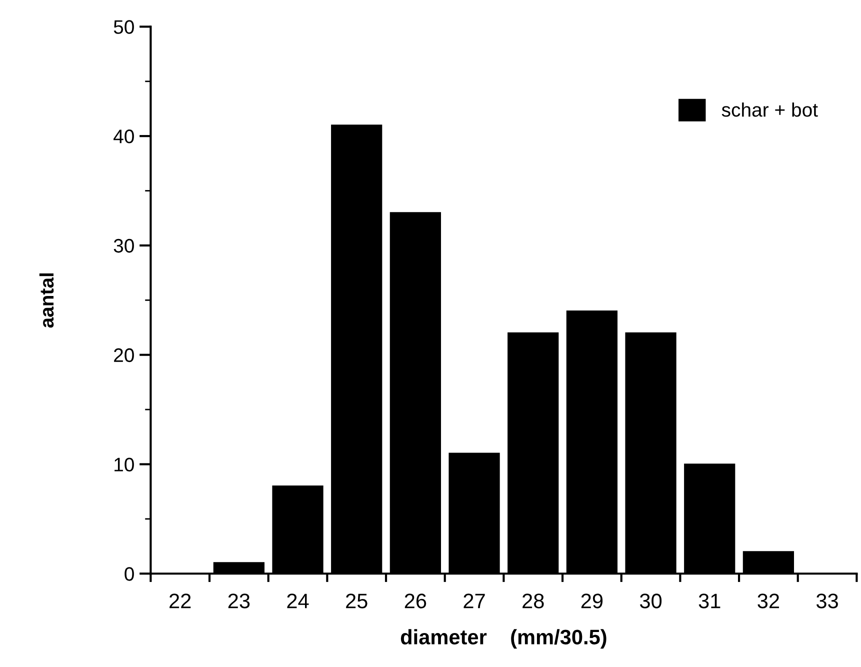 This screenshot has width=861, height=667. What do you see at coordinates (124, 245) in the screenshot?
I see `y-tick-label: 30` at bounding box center [124, 245].